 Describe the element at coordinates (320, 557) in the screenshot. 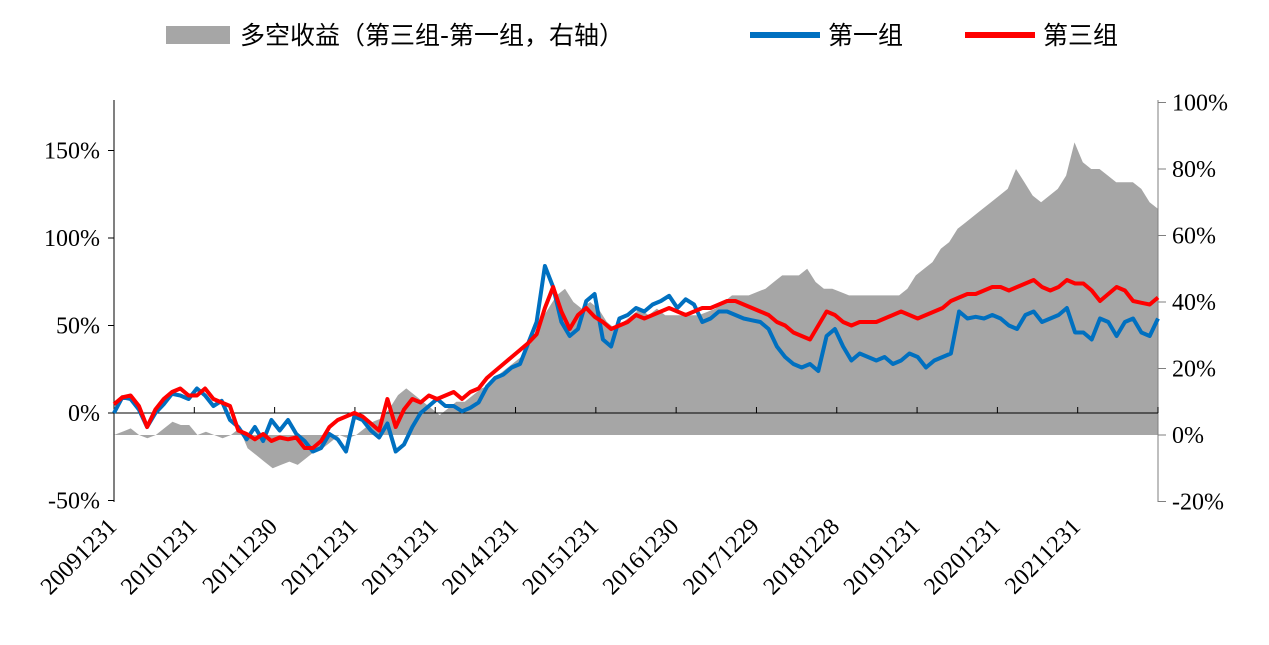

I see `x-tick-label: 20121231` at that location.